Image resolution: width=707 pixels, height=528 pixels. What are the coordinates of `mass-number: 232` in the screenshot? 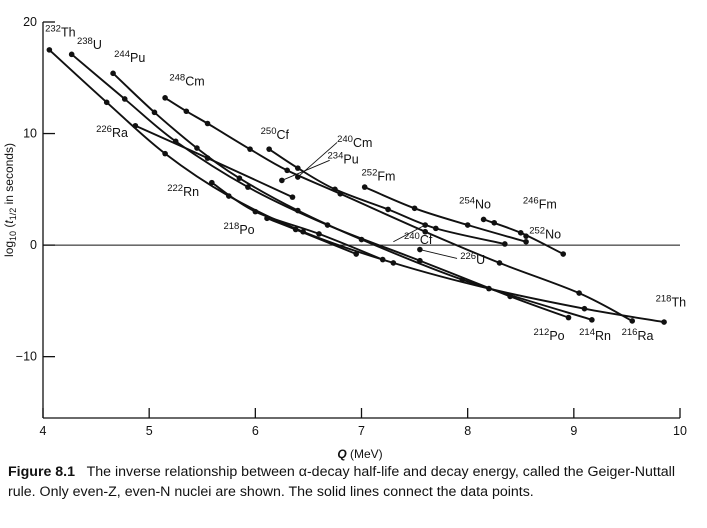 It's located at (53, 29).